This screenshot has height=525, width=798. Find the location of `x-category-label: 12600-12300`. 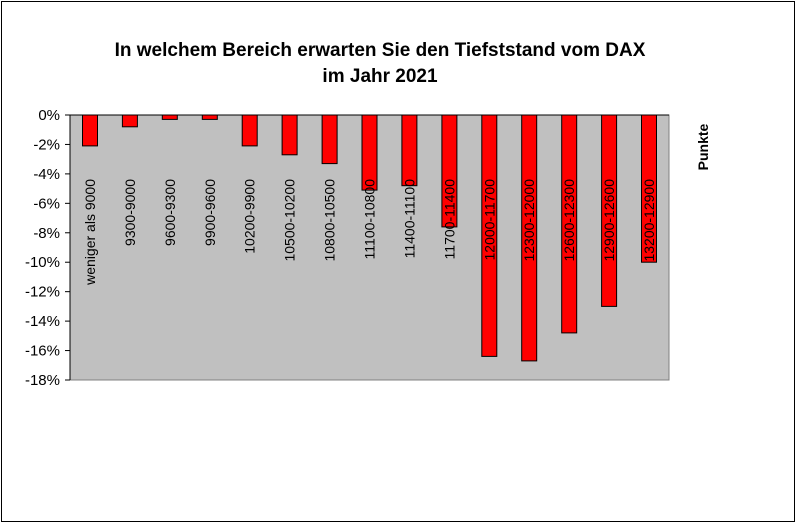

x-category-label: 12600-12300 is located at coordinates (569, 220).